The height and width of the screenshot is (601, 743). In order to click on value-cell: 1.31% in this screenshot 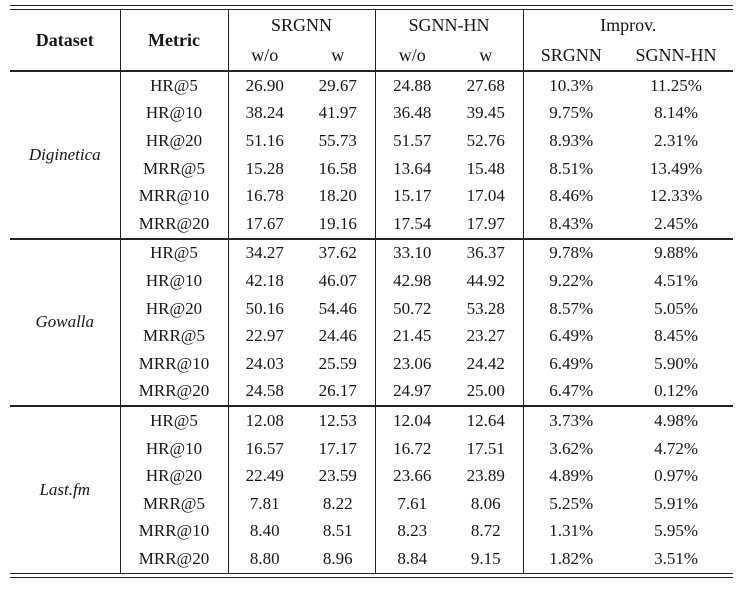, I will do `click(571, 531)`.